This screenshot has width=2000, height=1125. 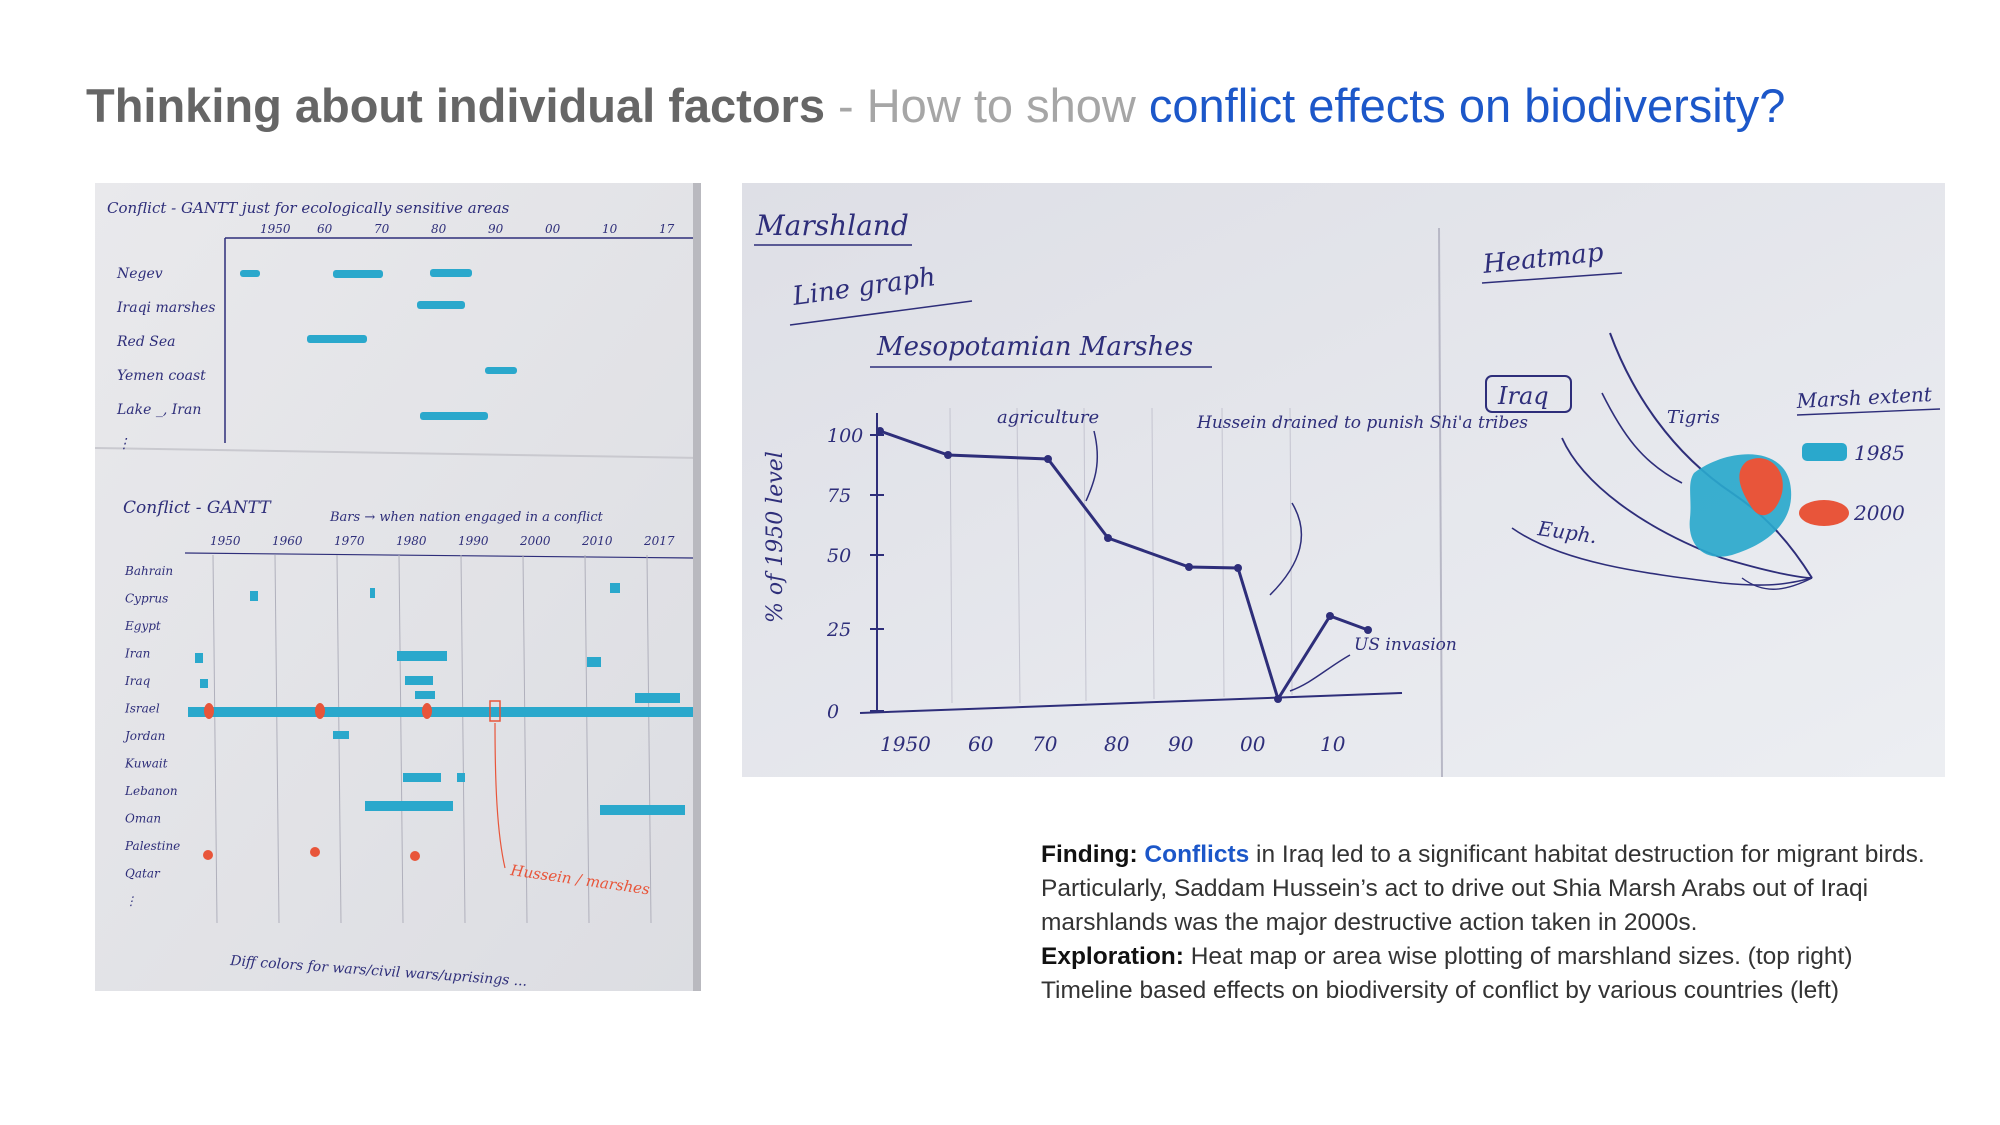 What do you see at coordinates (287, 541) in the screenshot?
I see `gantt2-year-tick: 1960` at bounding box center [287, 541].